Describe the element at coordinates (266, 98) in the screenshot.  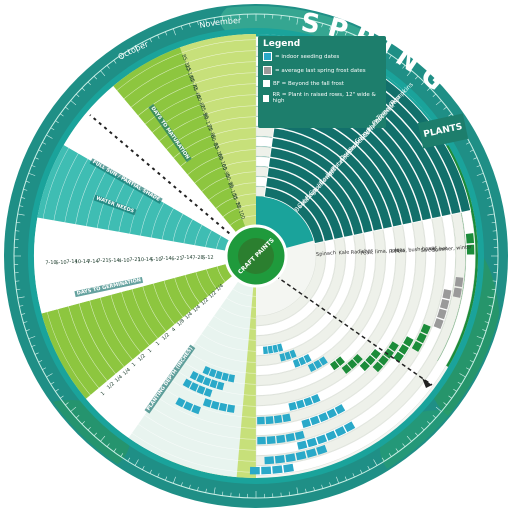
I see `raised-rows-swatch` at that location.